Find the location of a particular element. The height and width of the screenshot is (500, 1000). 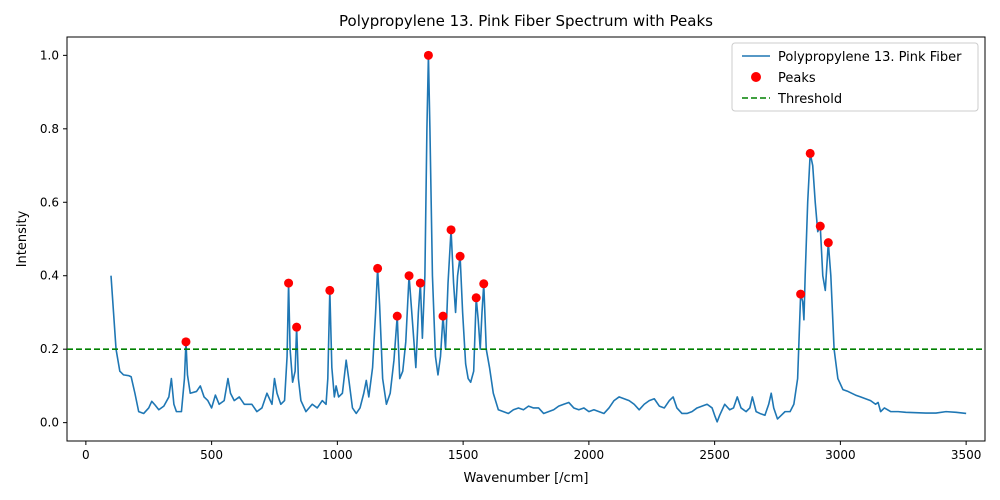

x-tick-label: 2500 is located at coordinates (714, 455).